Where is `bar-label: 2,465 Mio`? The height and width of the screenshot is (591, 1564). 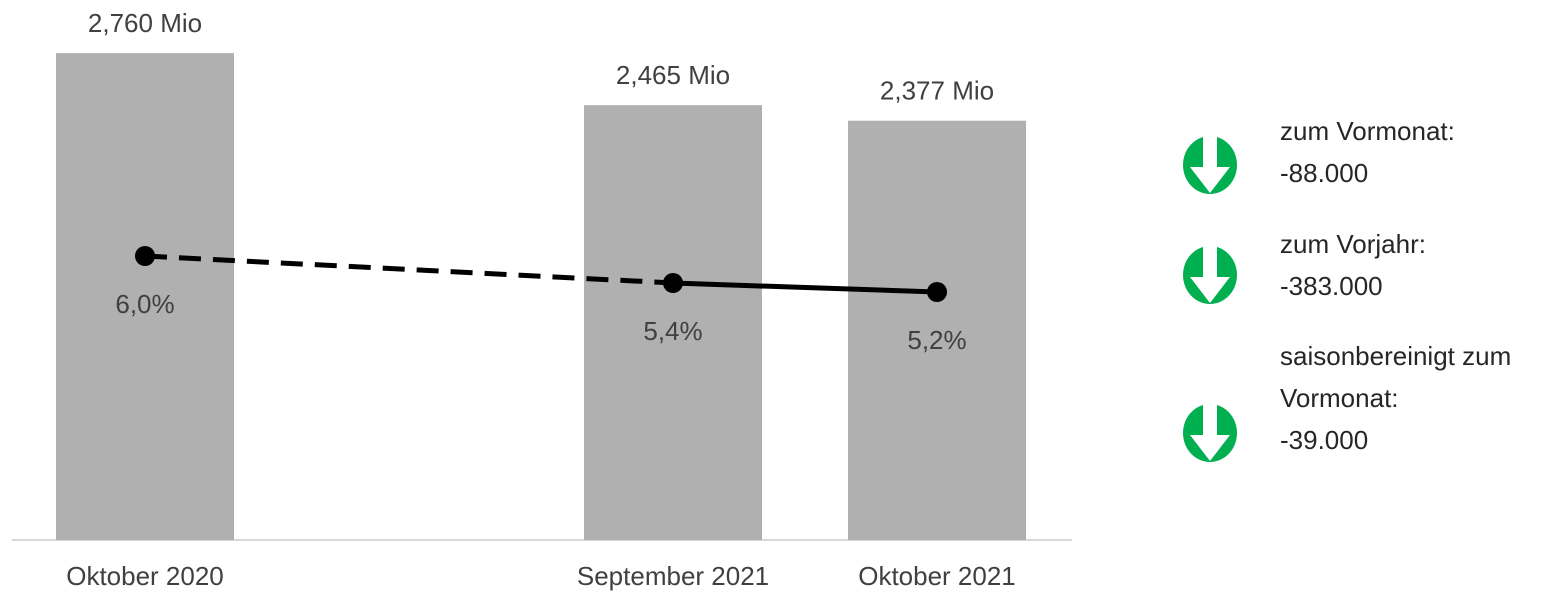 bar-label: 2,465 Mio is located at coordinates (673, 75).